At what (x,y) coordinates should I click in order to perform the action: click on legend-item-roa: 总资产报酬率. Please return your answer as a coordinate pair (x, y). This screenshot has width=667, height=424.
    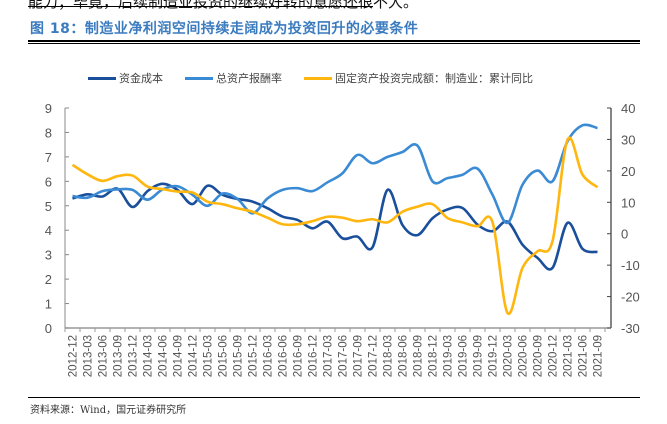
    Looking at the image, I should click on (233, 78).